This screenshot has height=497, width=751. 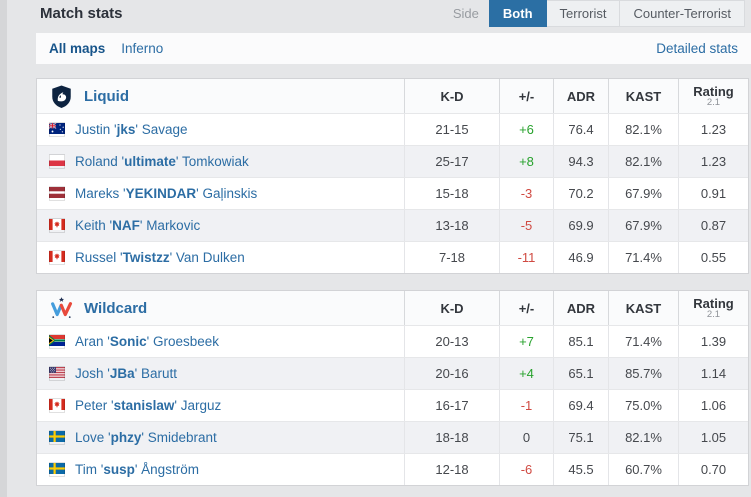 I want to click on stat-plus-minus: -11, so click(x=526, y=257).